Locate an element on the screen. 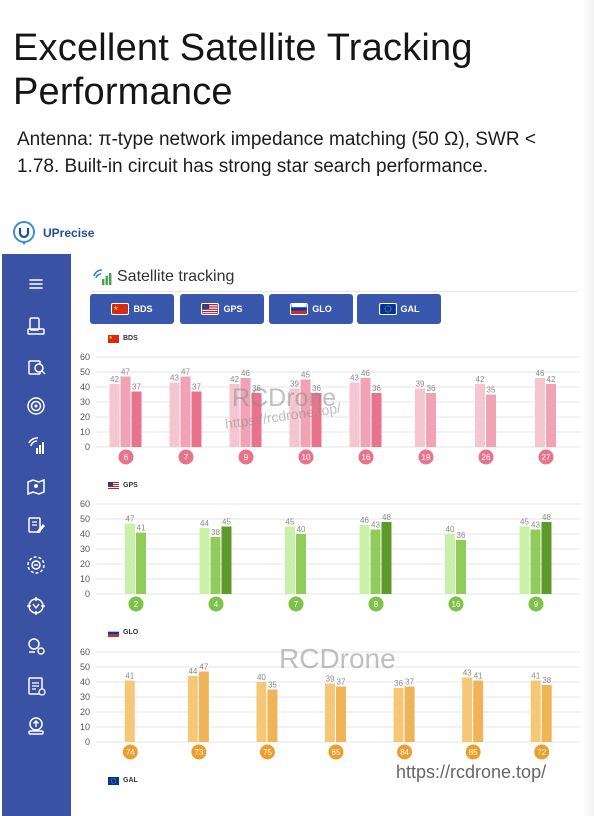  y-tick-label: 20 is located at coordinates (85, 564).